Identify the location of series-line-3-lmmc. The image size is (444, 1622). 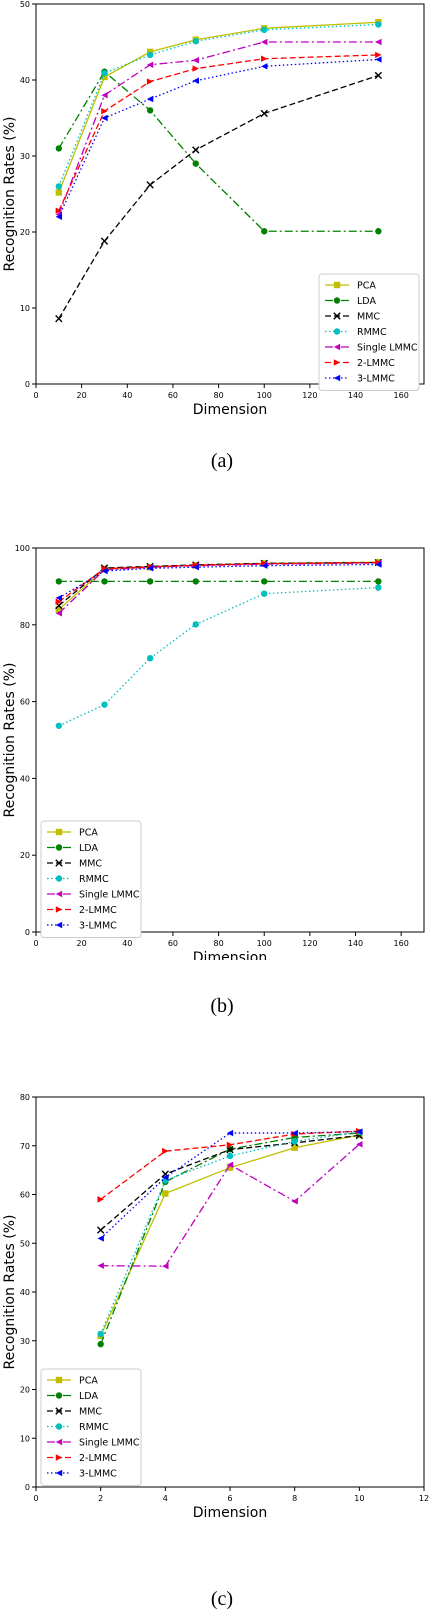
(218, 138).